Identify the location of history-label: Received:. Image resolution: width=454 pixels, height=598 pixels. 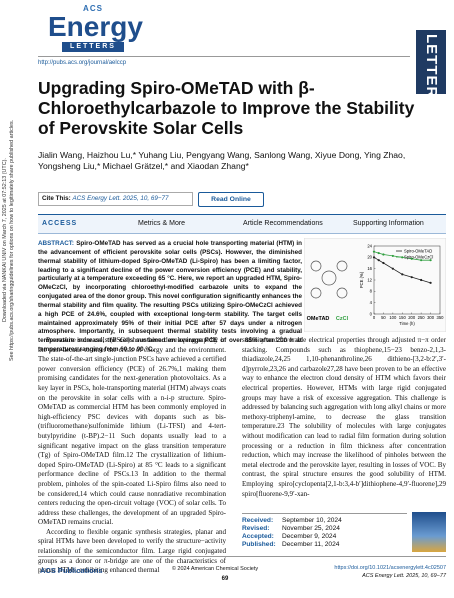
(258, 520).